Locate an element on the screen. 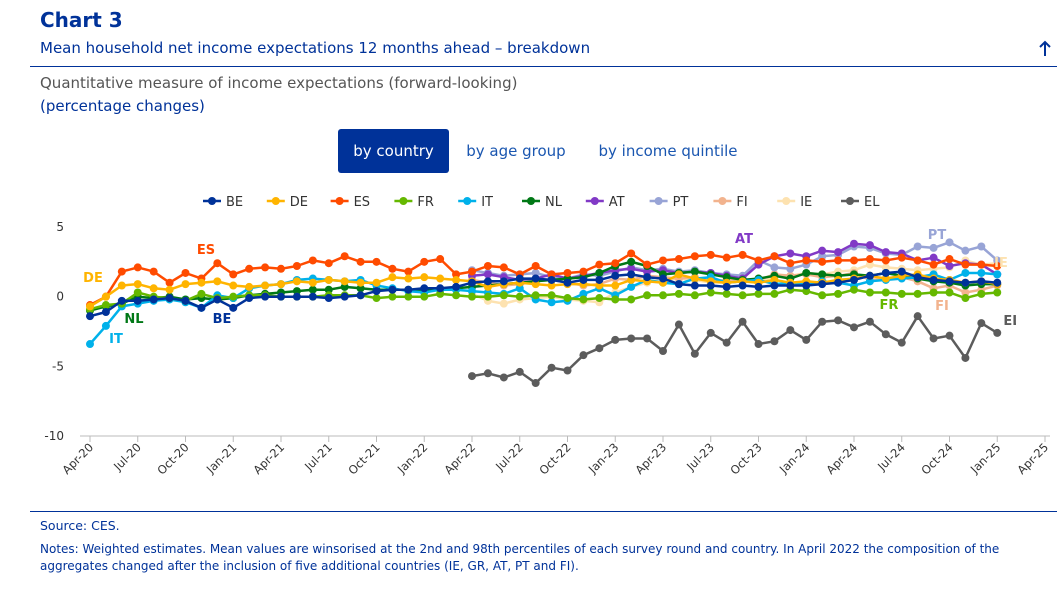  tab: by income quintile is located at coordinates (668, 151).